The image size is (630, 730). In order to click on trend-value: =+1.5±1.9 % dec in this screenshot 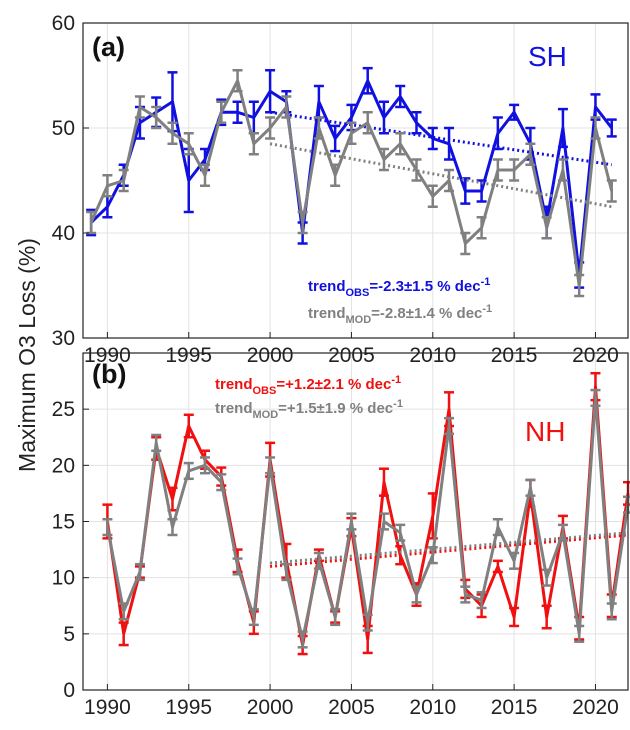, I will do `click(335, 408)`.